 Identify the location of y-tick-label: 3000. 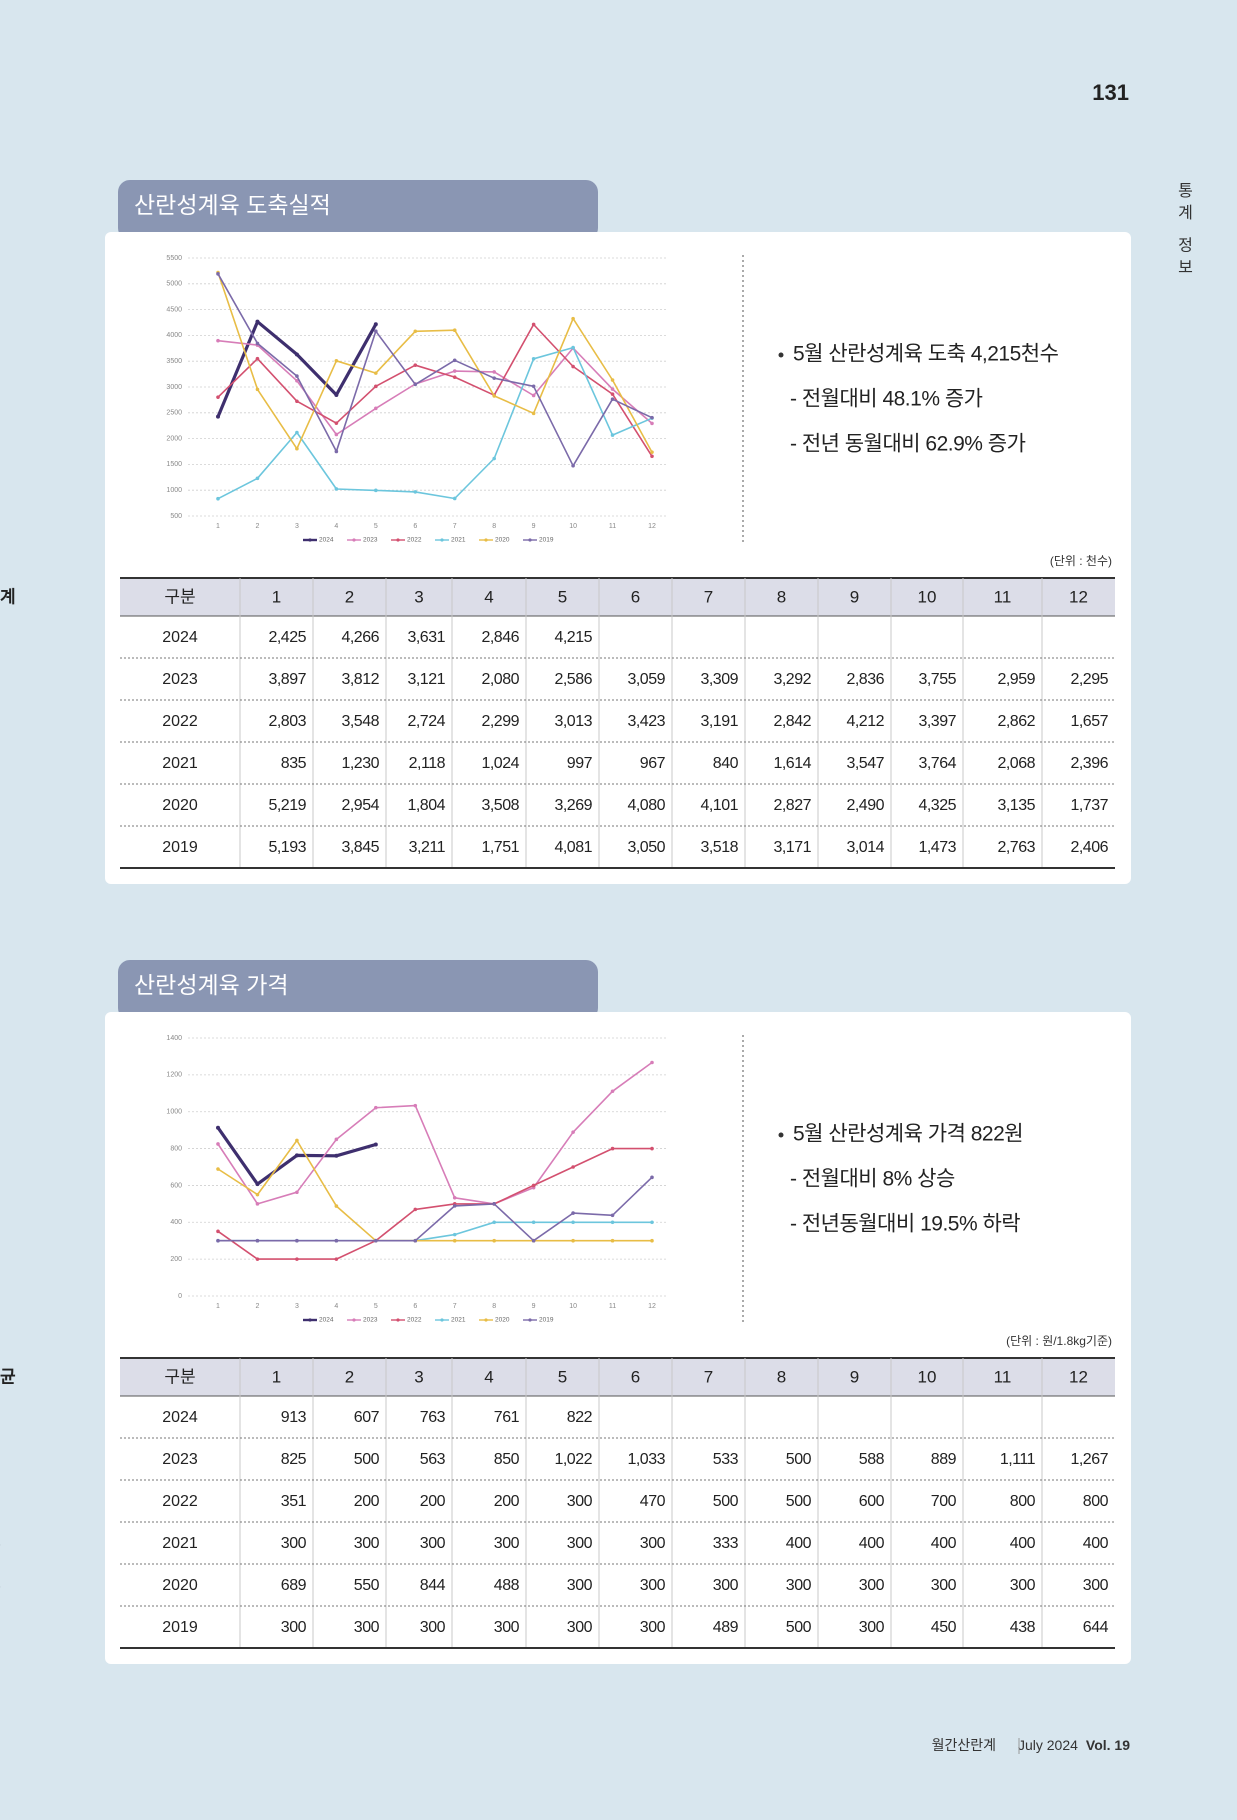
(174, 387).